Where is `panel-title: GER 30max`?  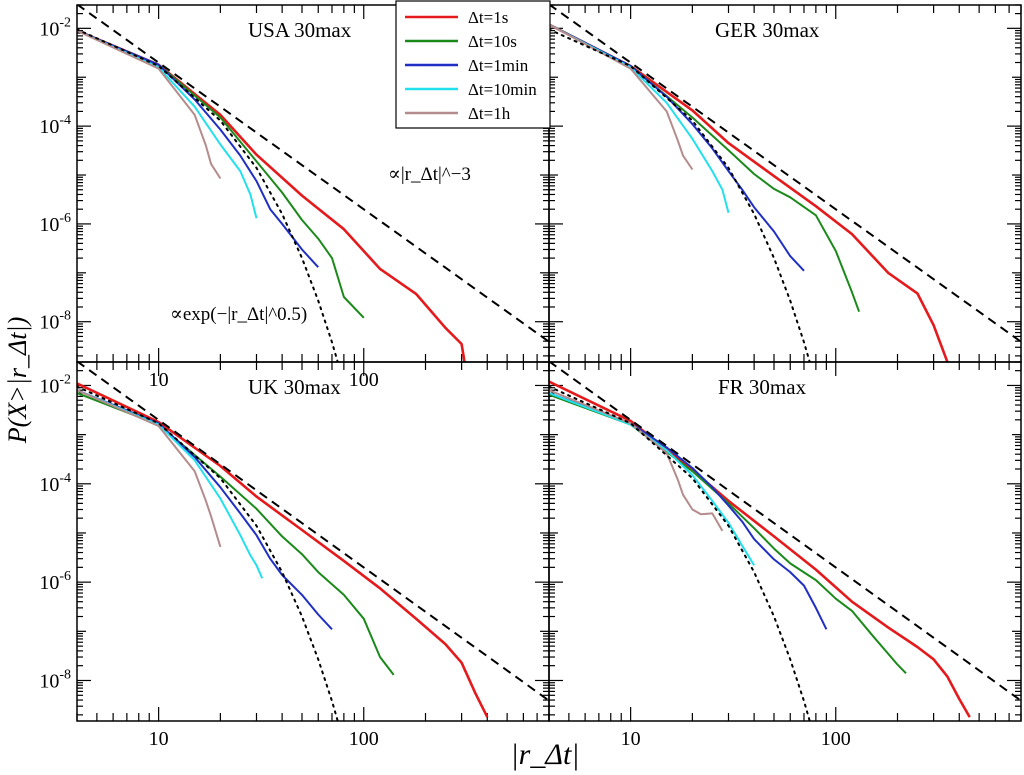 panel-title: GER 30max is located at coordinates (767, 30).